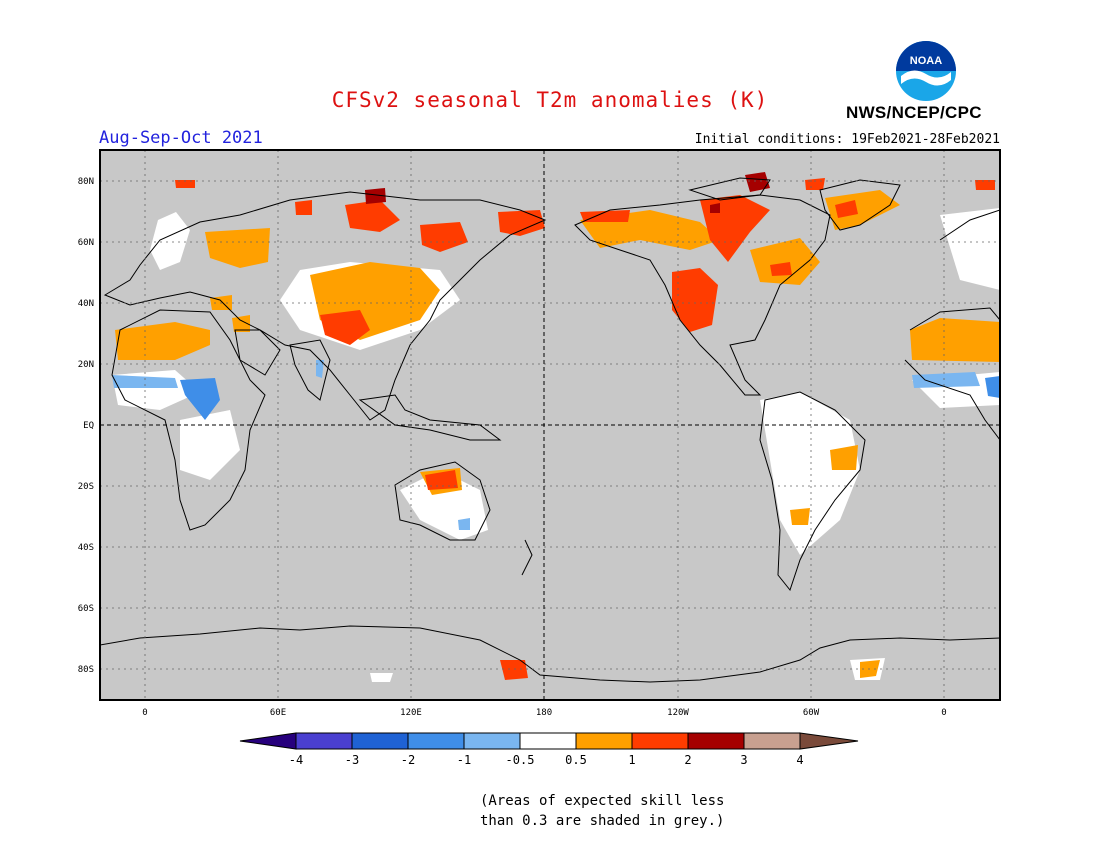  What do you see at coordinates (926, 61) in the screenshot?
I see `svg-text: NOAA` at bounding box center [926, 61].